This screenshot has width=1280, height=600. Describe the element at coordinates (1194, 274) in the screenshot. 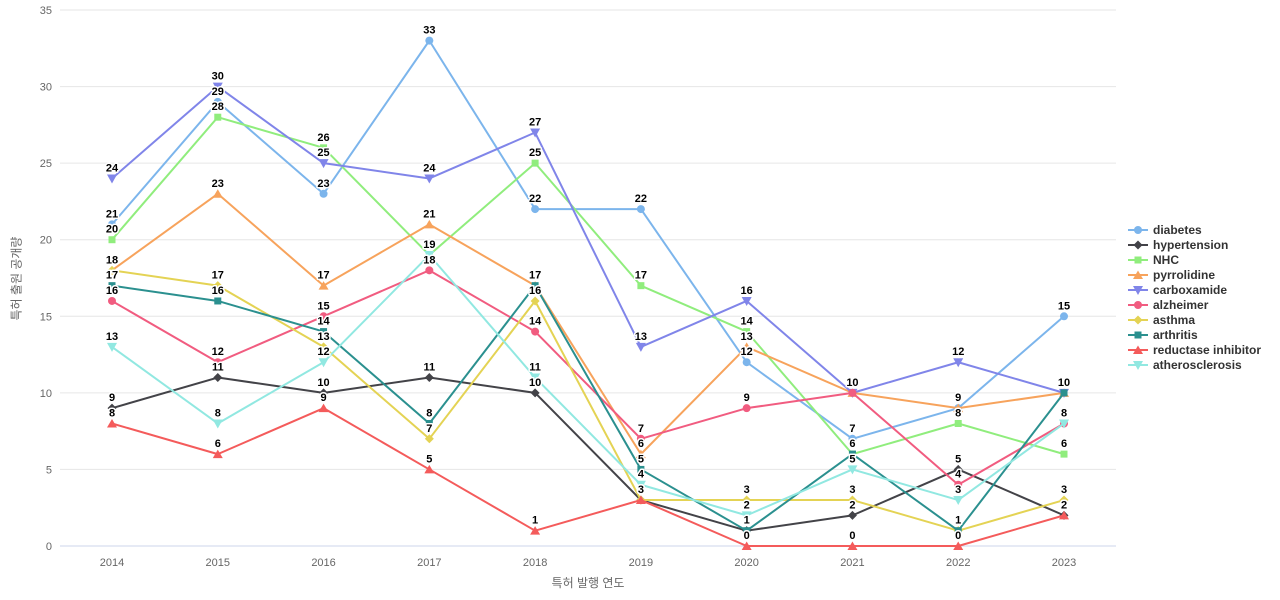

I see `legend-item-pyrrolidine: pyrrolidine` at that location.